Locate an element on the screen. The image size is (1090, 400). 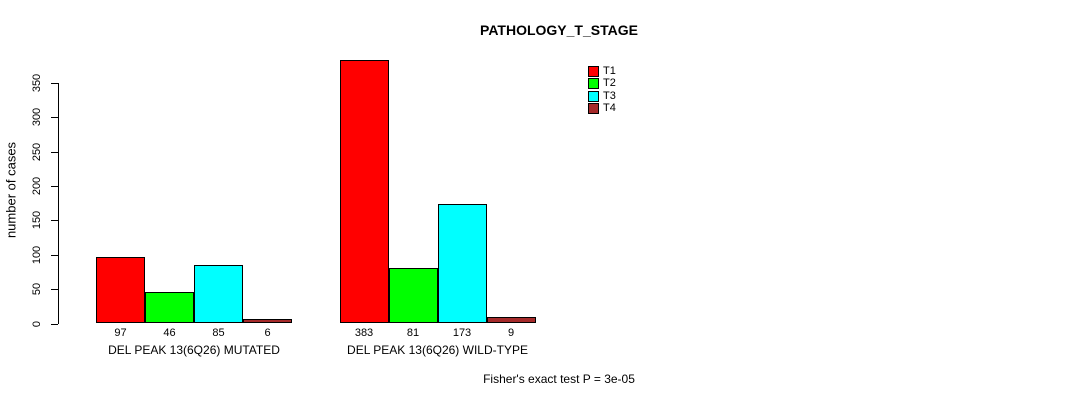
bar-value-label: 9 is located at coordinates (511, 333).